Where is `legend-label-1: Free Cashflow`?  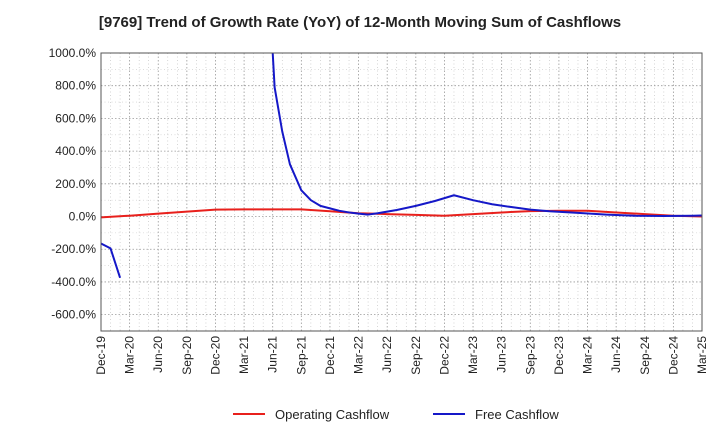 legend-label-1: Free Cashflow is located at coordinates (517, 414).